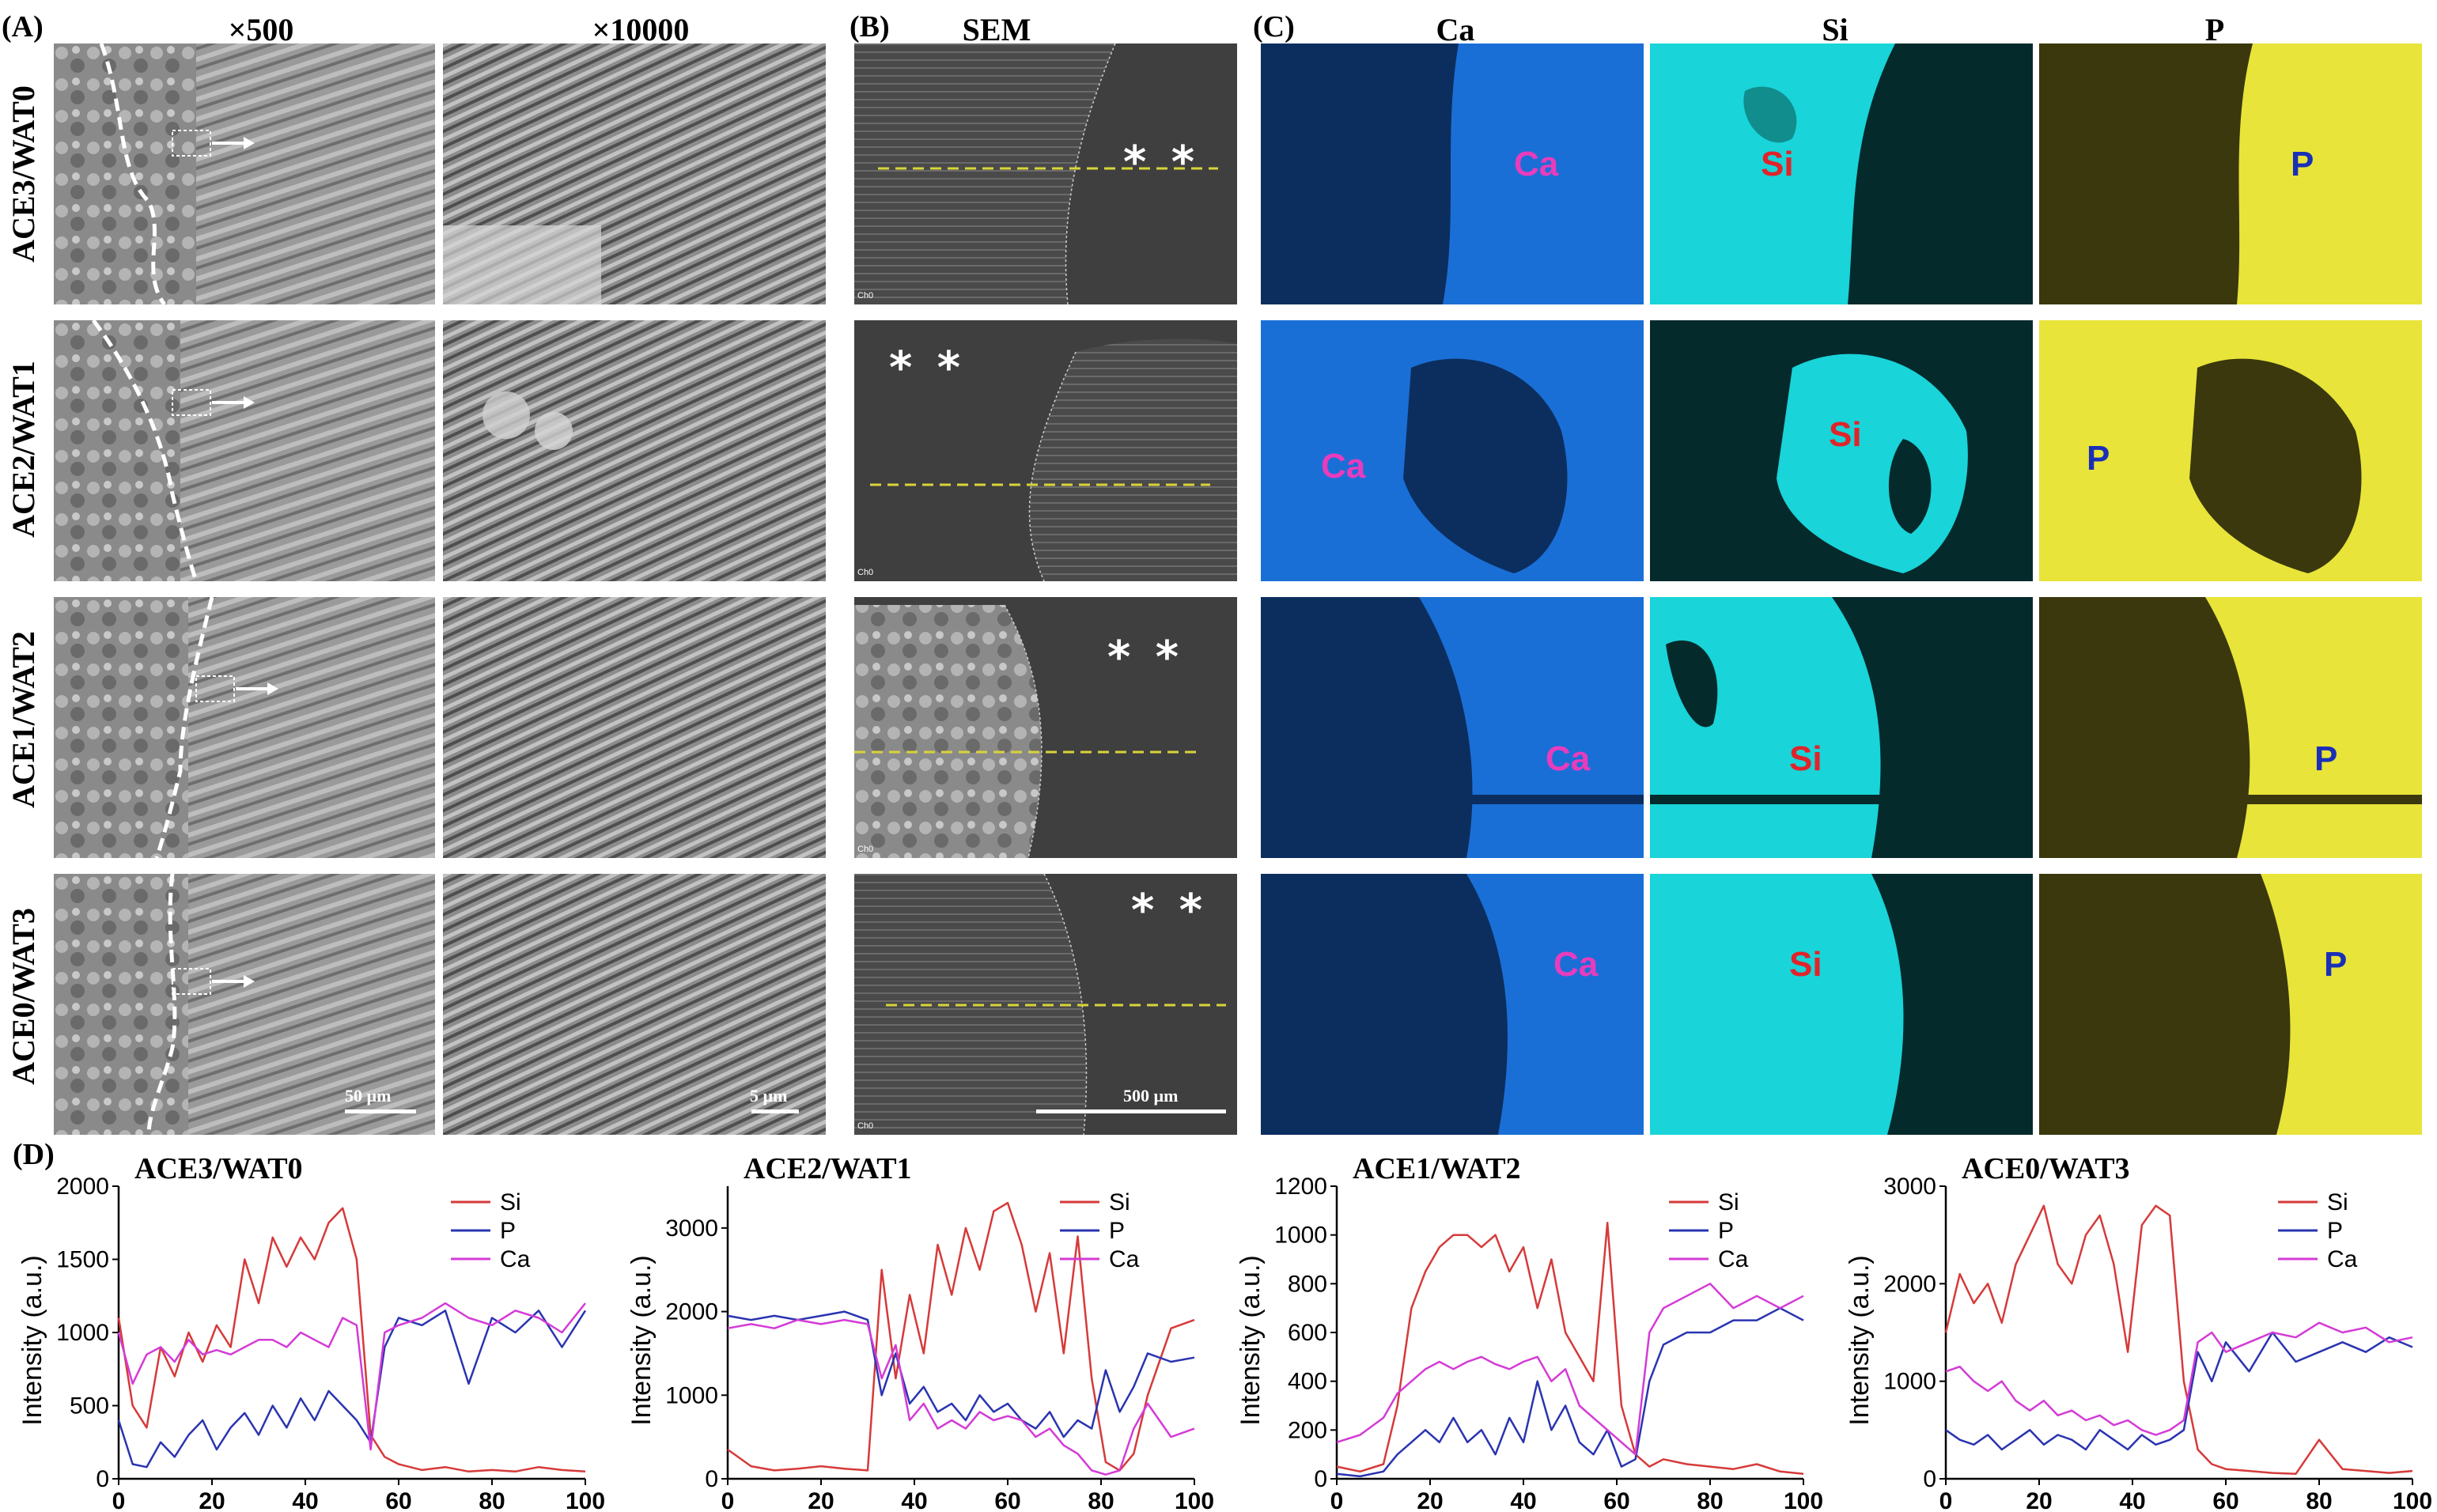 This screenshot has width=2437, height=1512. I want to click on map-p-ace3-wat0: P, so click(2230, 173).